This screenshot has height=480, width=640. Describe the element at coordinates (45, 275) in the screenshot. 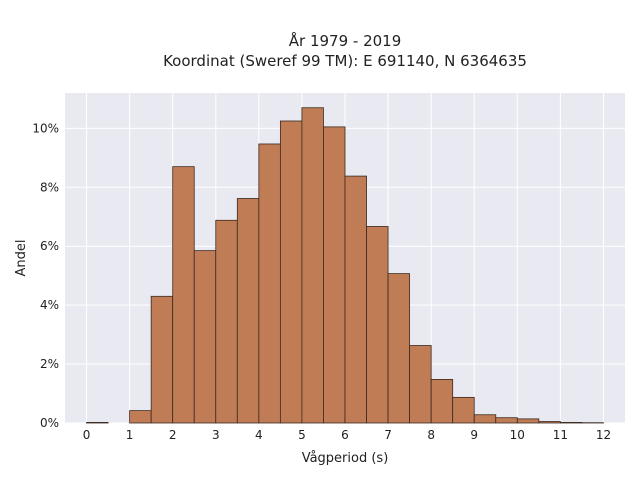

I see `y-axis-ticks: 0% 2% 4% 6% 8% 10%` at that location.